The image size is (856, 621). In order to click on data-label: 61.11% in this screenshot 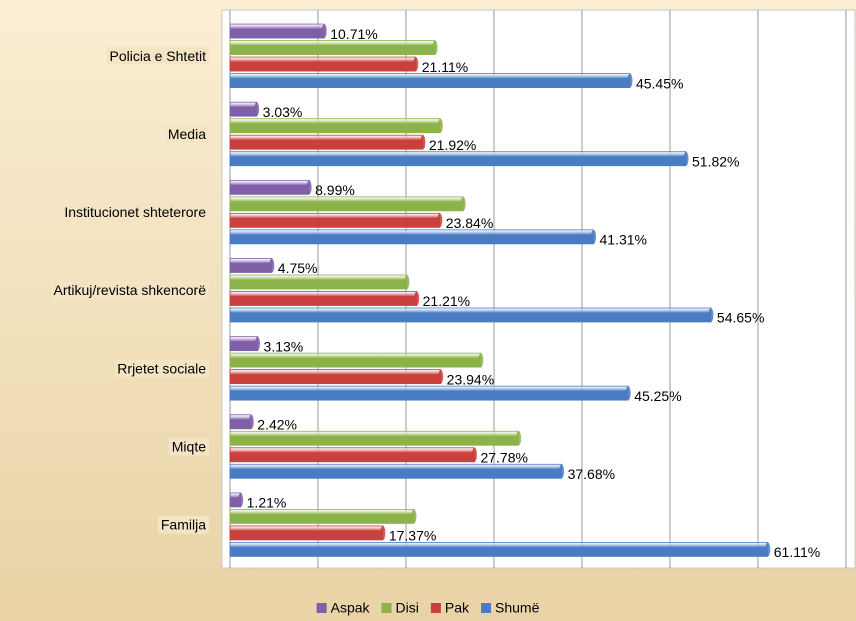, I will do `click(797, 552)`.